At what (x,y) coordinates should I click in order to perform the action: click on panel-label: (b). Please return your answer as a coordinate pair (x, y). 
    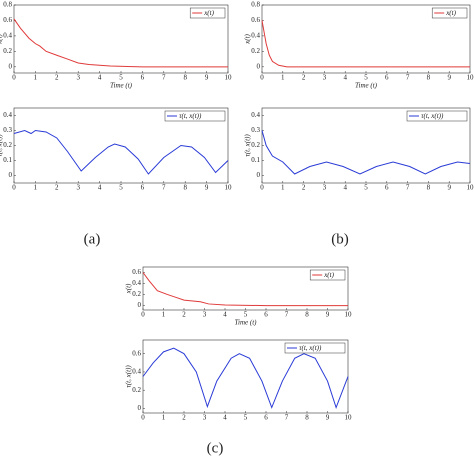
    Looking at the image, I should click on (340, 239).